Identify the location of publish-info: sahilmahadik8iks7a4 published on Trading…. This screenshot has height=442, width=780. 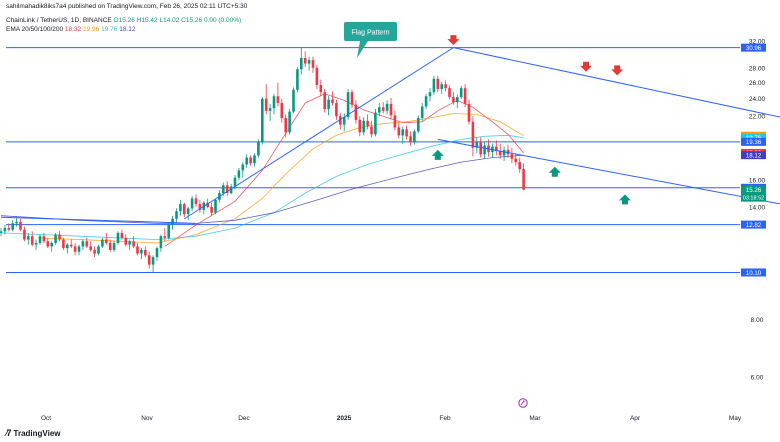
(127, 6).